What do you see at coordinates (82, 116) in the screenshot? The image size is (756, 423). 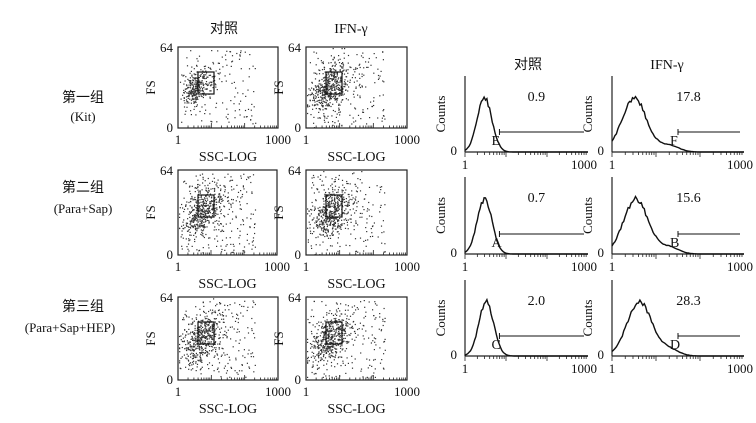 I see `group-1-sub: (Kit)` at bounding box center [82, 116].